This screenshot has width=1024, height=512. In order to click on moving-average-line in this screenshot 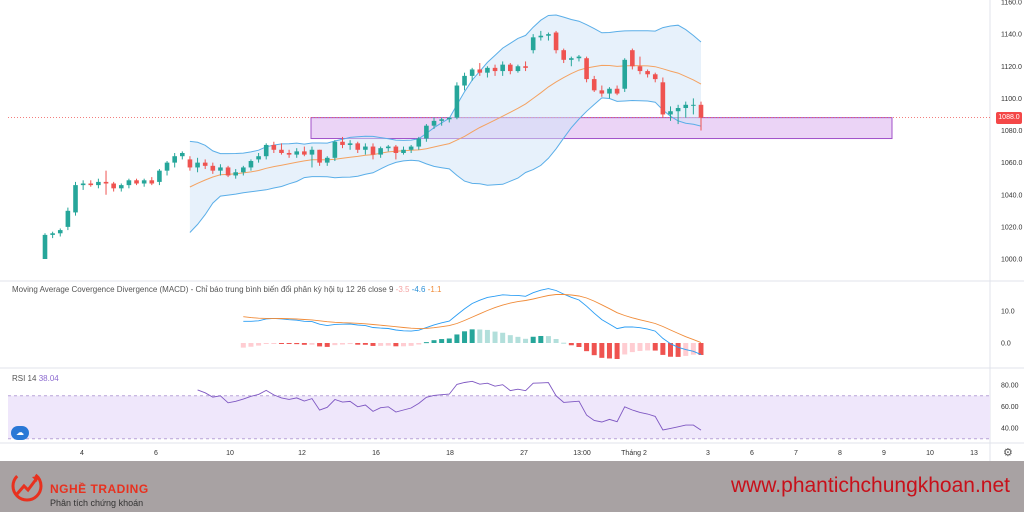, I will do `click(445, 126)`.